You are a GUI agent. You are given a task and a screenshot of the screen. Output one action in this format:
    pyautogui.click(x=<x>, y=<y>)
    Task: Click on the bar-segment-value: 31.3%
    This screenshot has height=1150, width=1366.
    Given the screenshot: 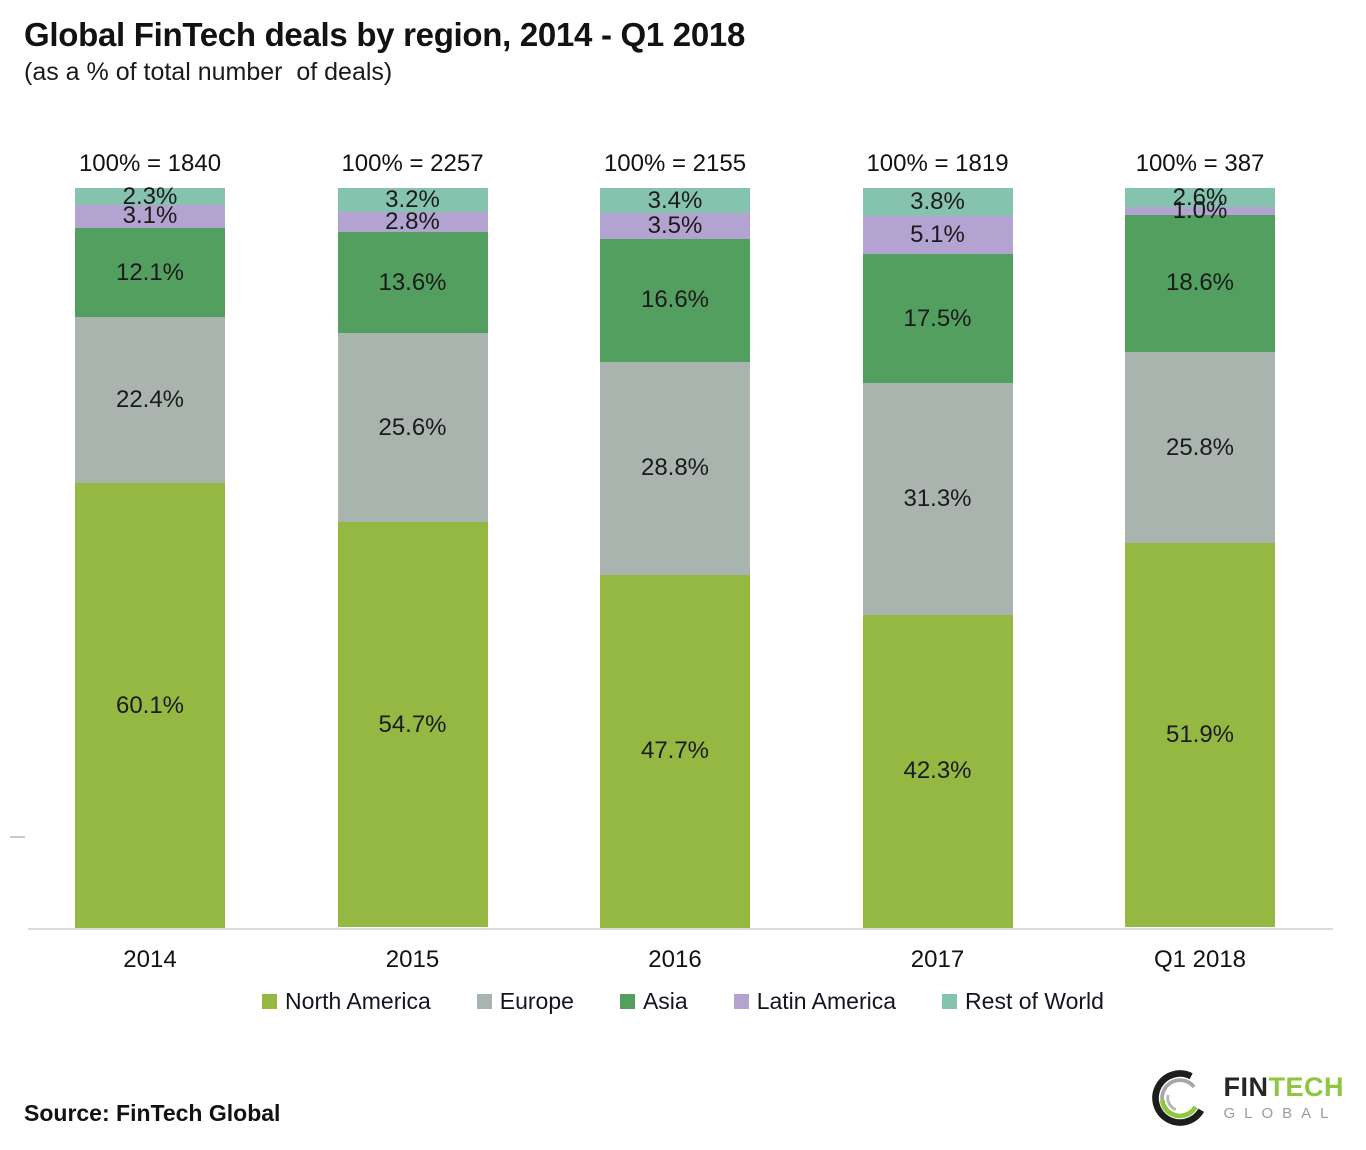 What is the action you would take?
    pyautogui.click(x=937, y=499)
    